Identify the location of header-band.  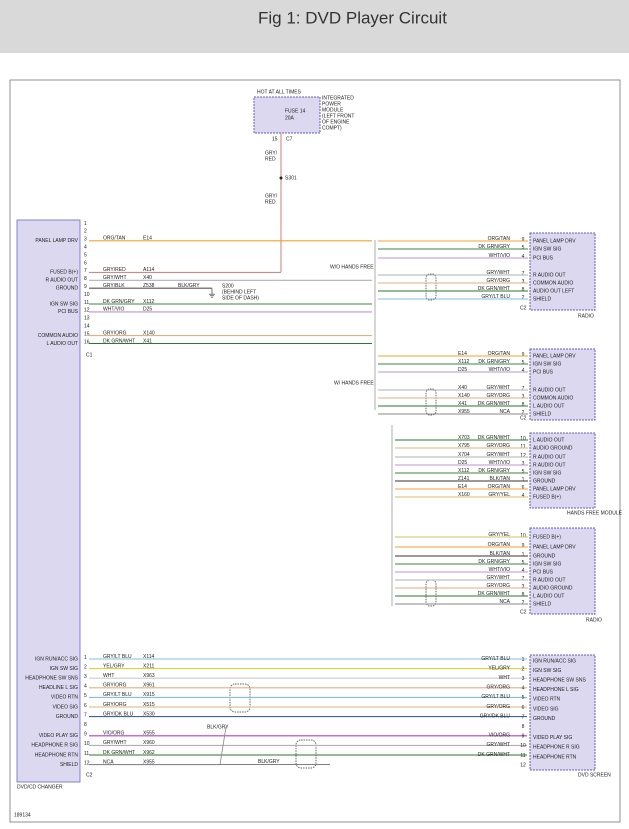
(314, 26).